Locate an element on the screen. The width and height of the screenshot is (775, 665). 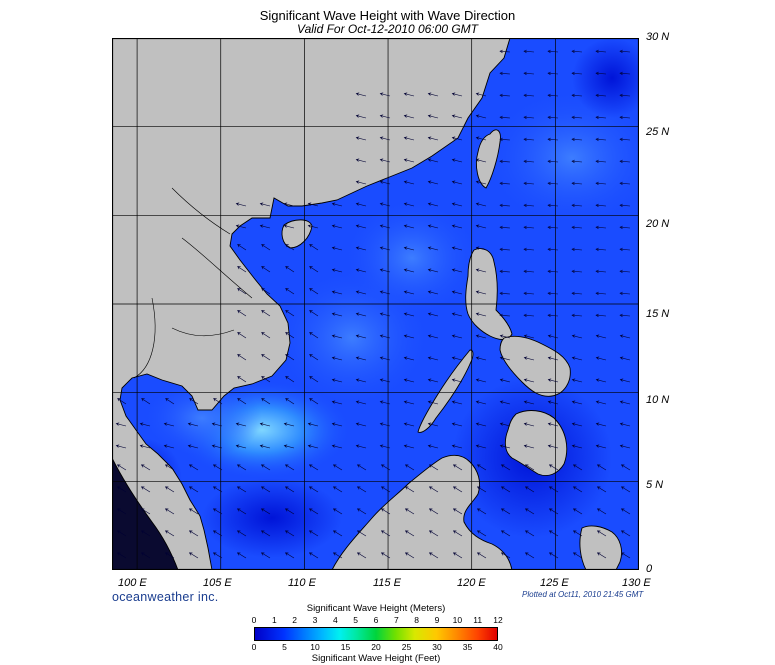
sumatra is located at coordinates (145, 513).